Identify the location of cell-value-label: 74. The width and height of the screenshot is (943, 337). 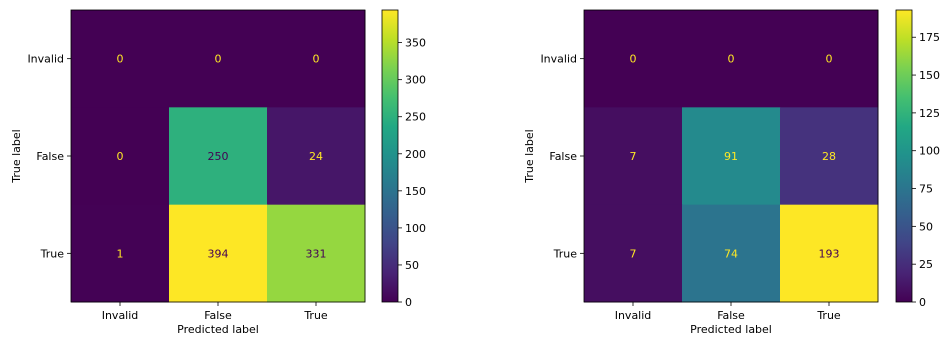
(731, 253).